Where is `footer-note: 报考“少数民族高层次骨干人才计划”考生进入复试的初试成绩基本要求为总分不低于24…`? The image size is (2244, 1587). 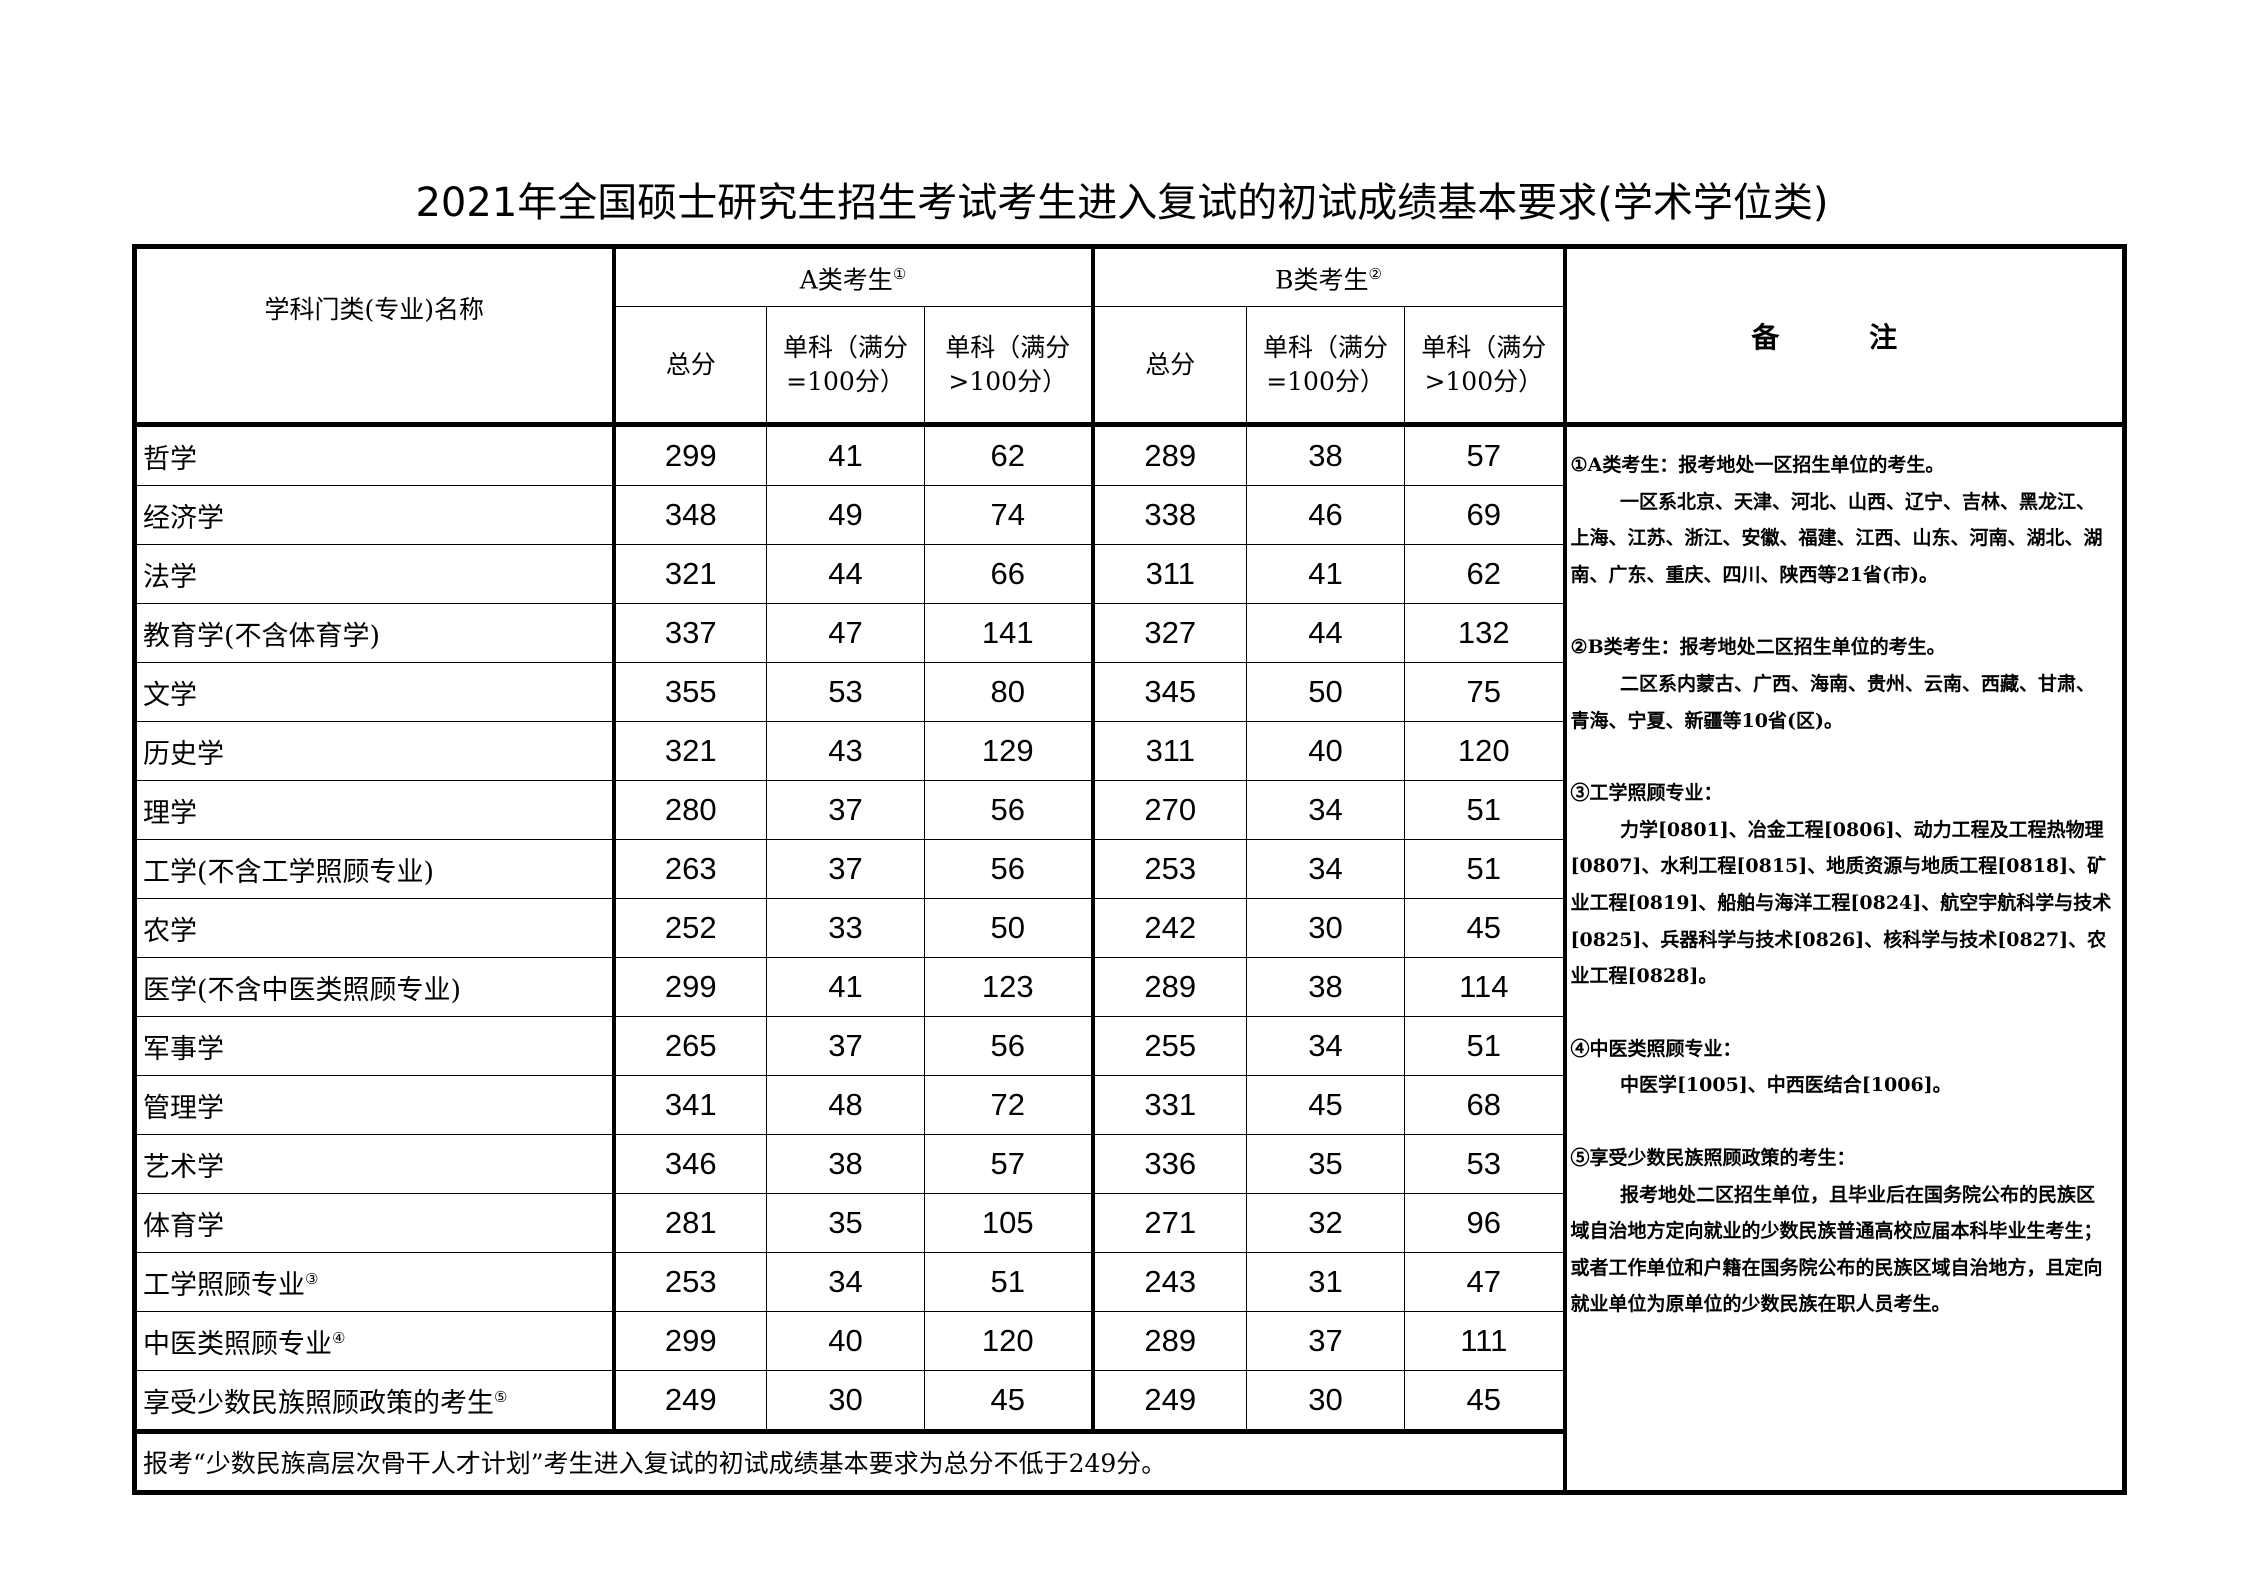
footer-note: 报考“少数民族高层次骨干人才计划”考生进入复试的初试成绩基本要求为总分不低于24… is located at coordinates (849, 1461).